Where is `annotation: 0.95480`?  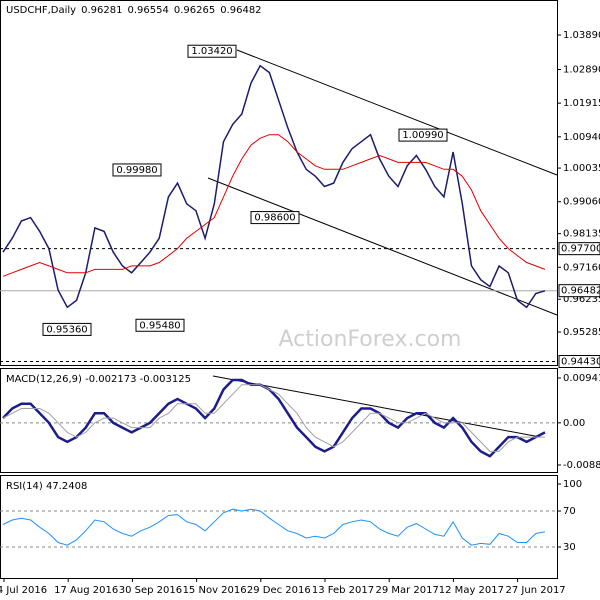 annotation: 0.95480 is located at coordinates (159, 325).